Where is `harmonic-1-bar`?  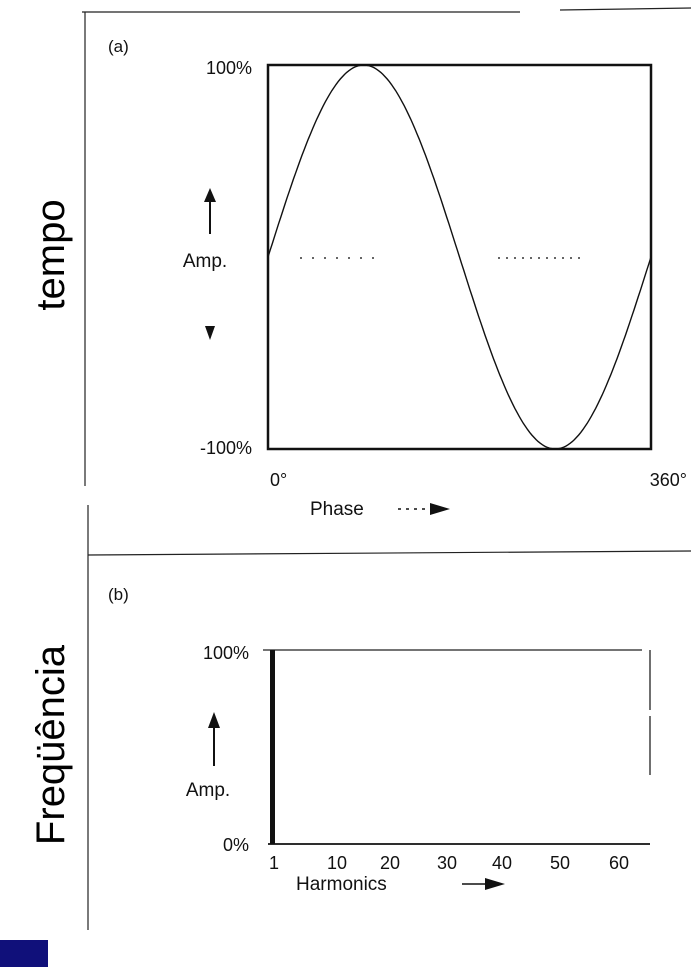 harmonic-1-bar is located at coordinates (272, 747).